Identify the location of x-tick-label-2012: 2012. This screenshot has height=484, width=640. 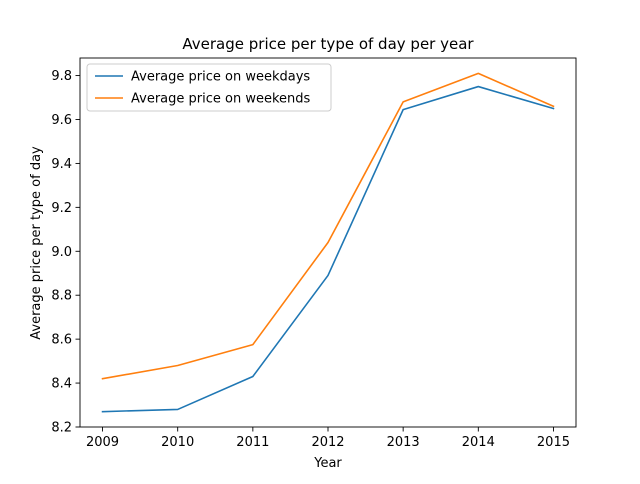
(327, 442).